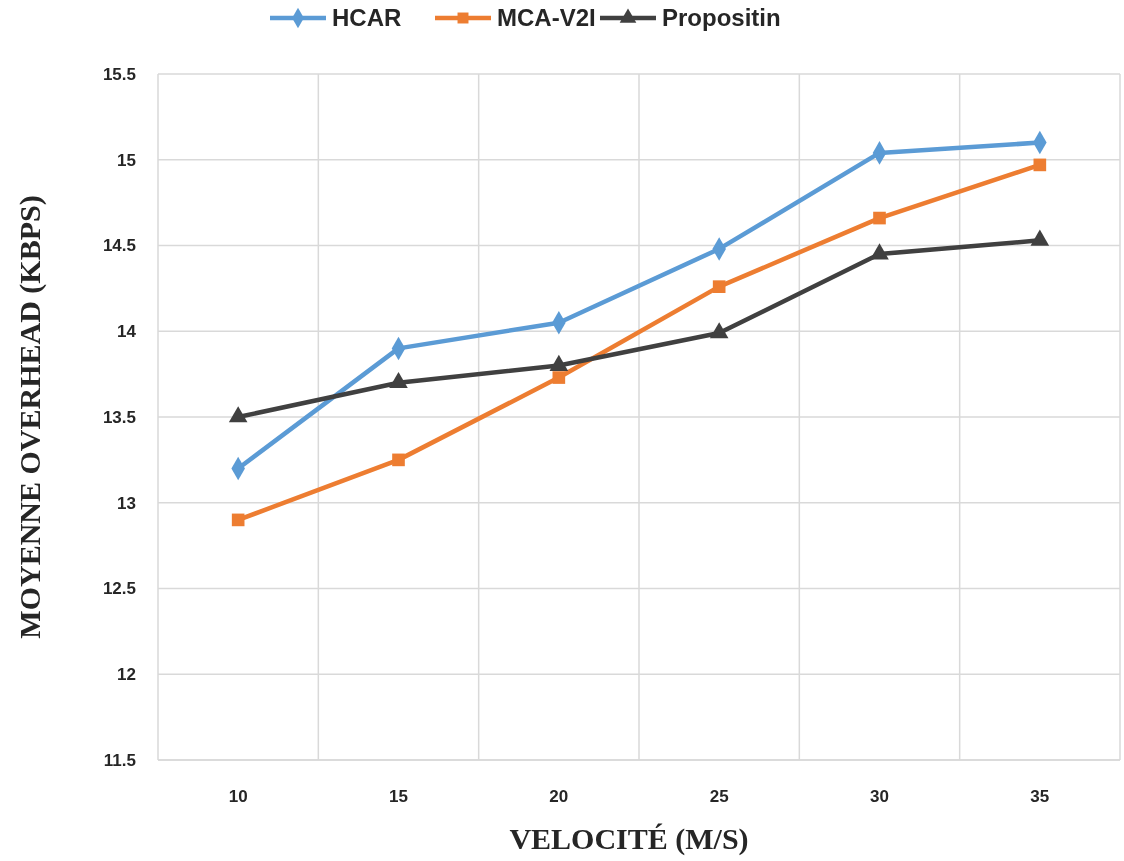  I want to click on y-tick-label: 11.5, so click(119, 760).